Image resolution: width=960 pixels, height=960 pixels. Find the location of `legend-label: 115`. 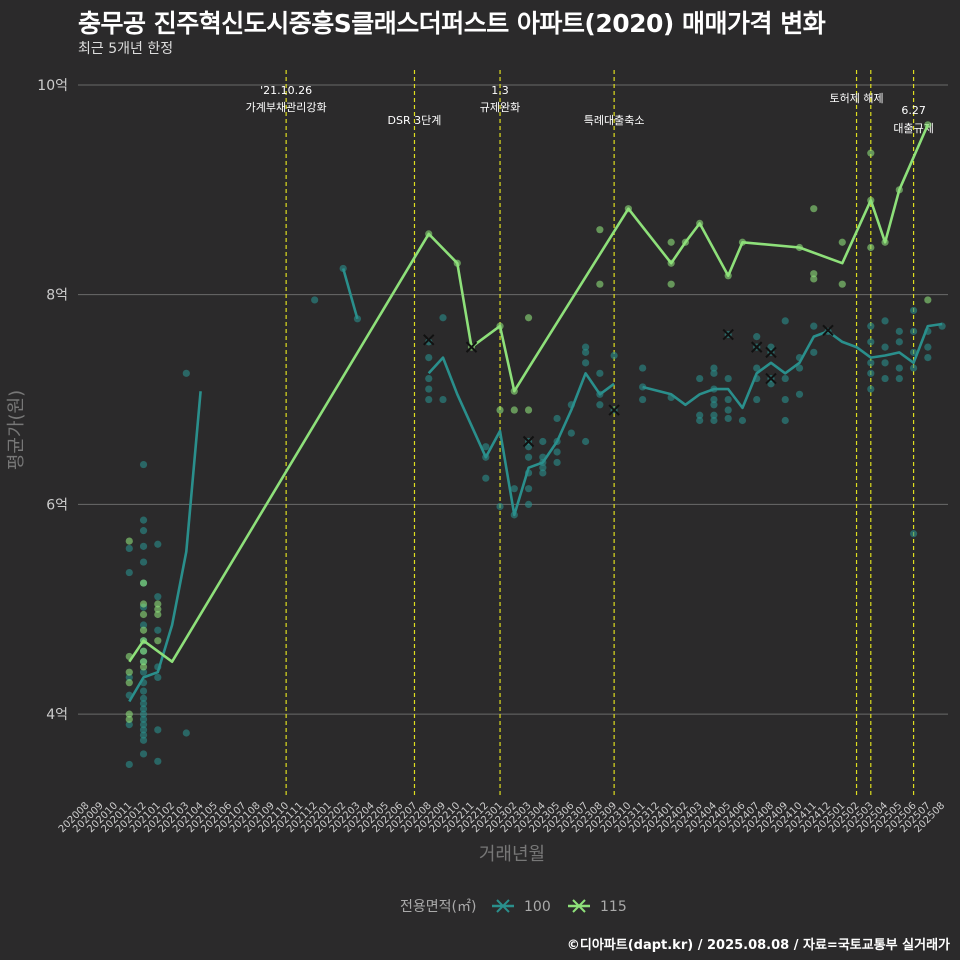

legend-label: 115 is located at coordinates (613, 907).